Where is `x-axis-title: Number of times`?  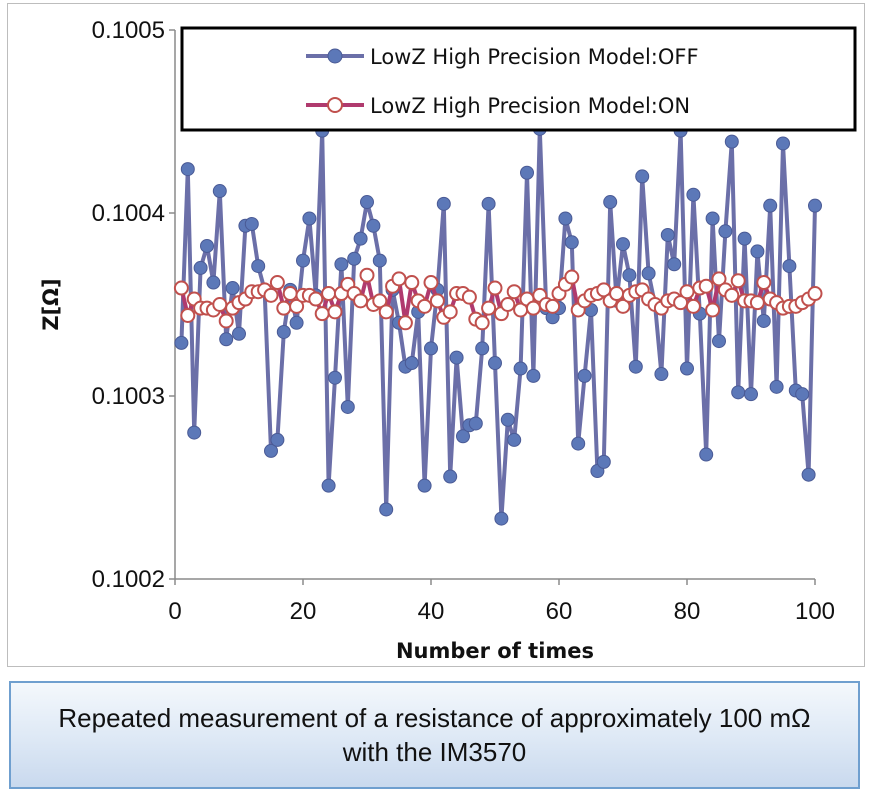 x-axis-title: Number of times is located at coordinates (495, 651).